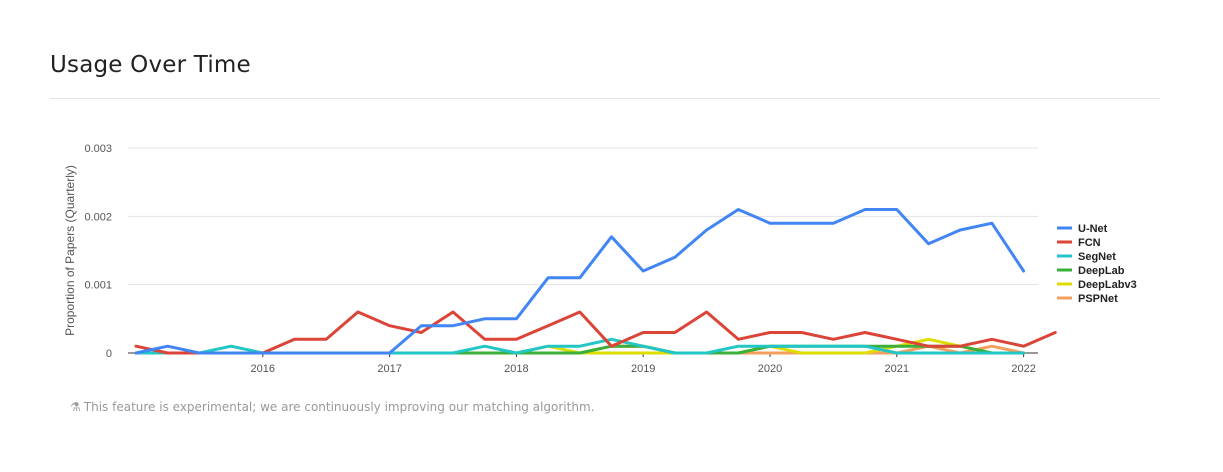 This screenshot has height=472, width=1223. I want to click on x-tick-label: 2018, so click(516, 369).